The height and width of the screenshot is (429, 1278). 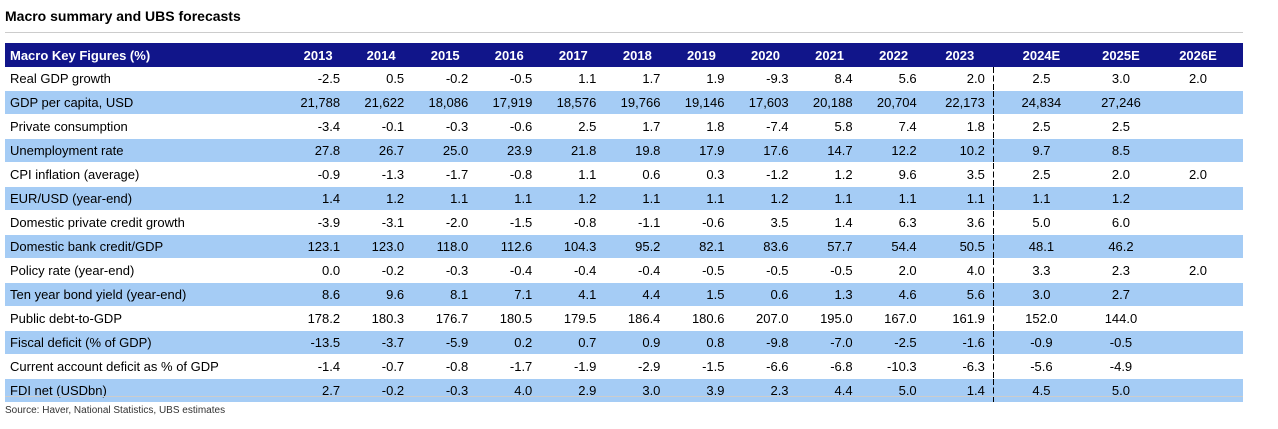 I want to click on table-cell: 178.2, so click(x=318, y=318).